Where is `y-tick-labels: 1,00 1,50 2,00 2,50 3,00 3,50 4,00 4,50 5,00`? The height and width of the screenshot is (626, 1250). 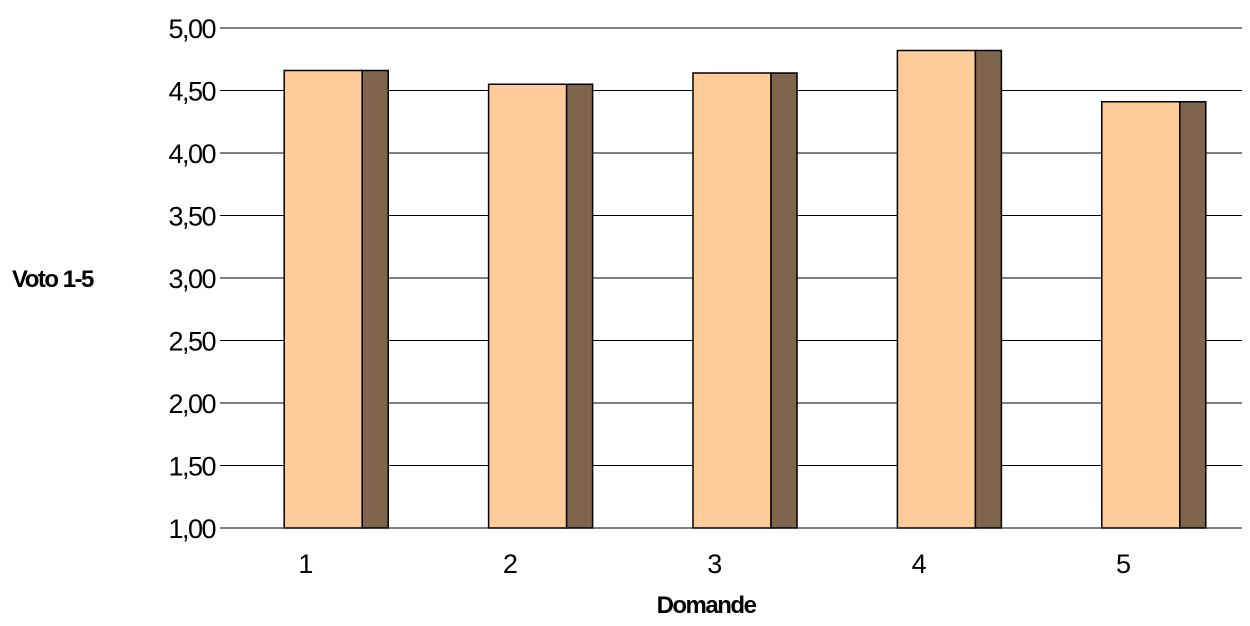 y-tick-labels: 1,00 1,50 2,00 2,50 3,00 3,50 4,00 4,50 5,00 is located at coordinates (192, 279).